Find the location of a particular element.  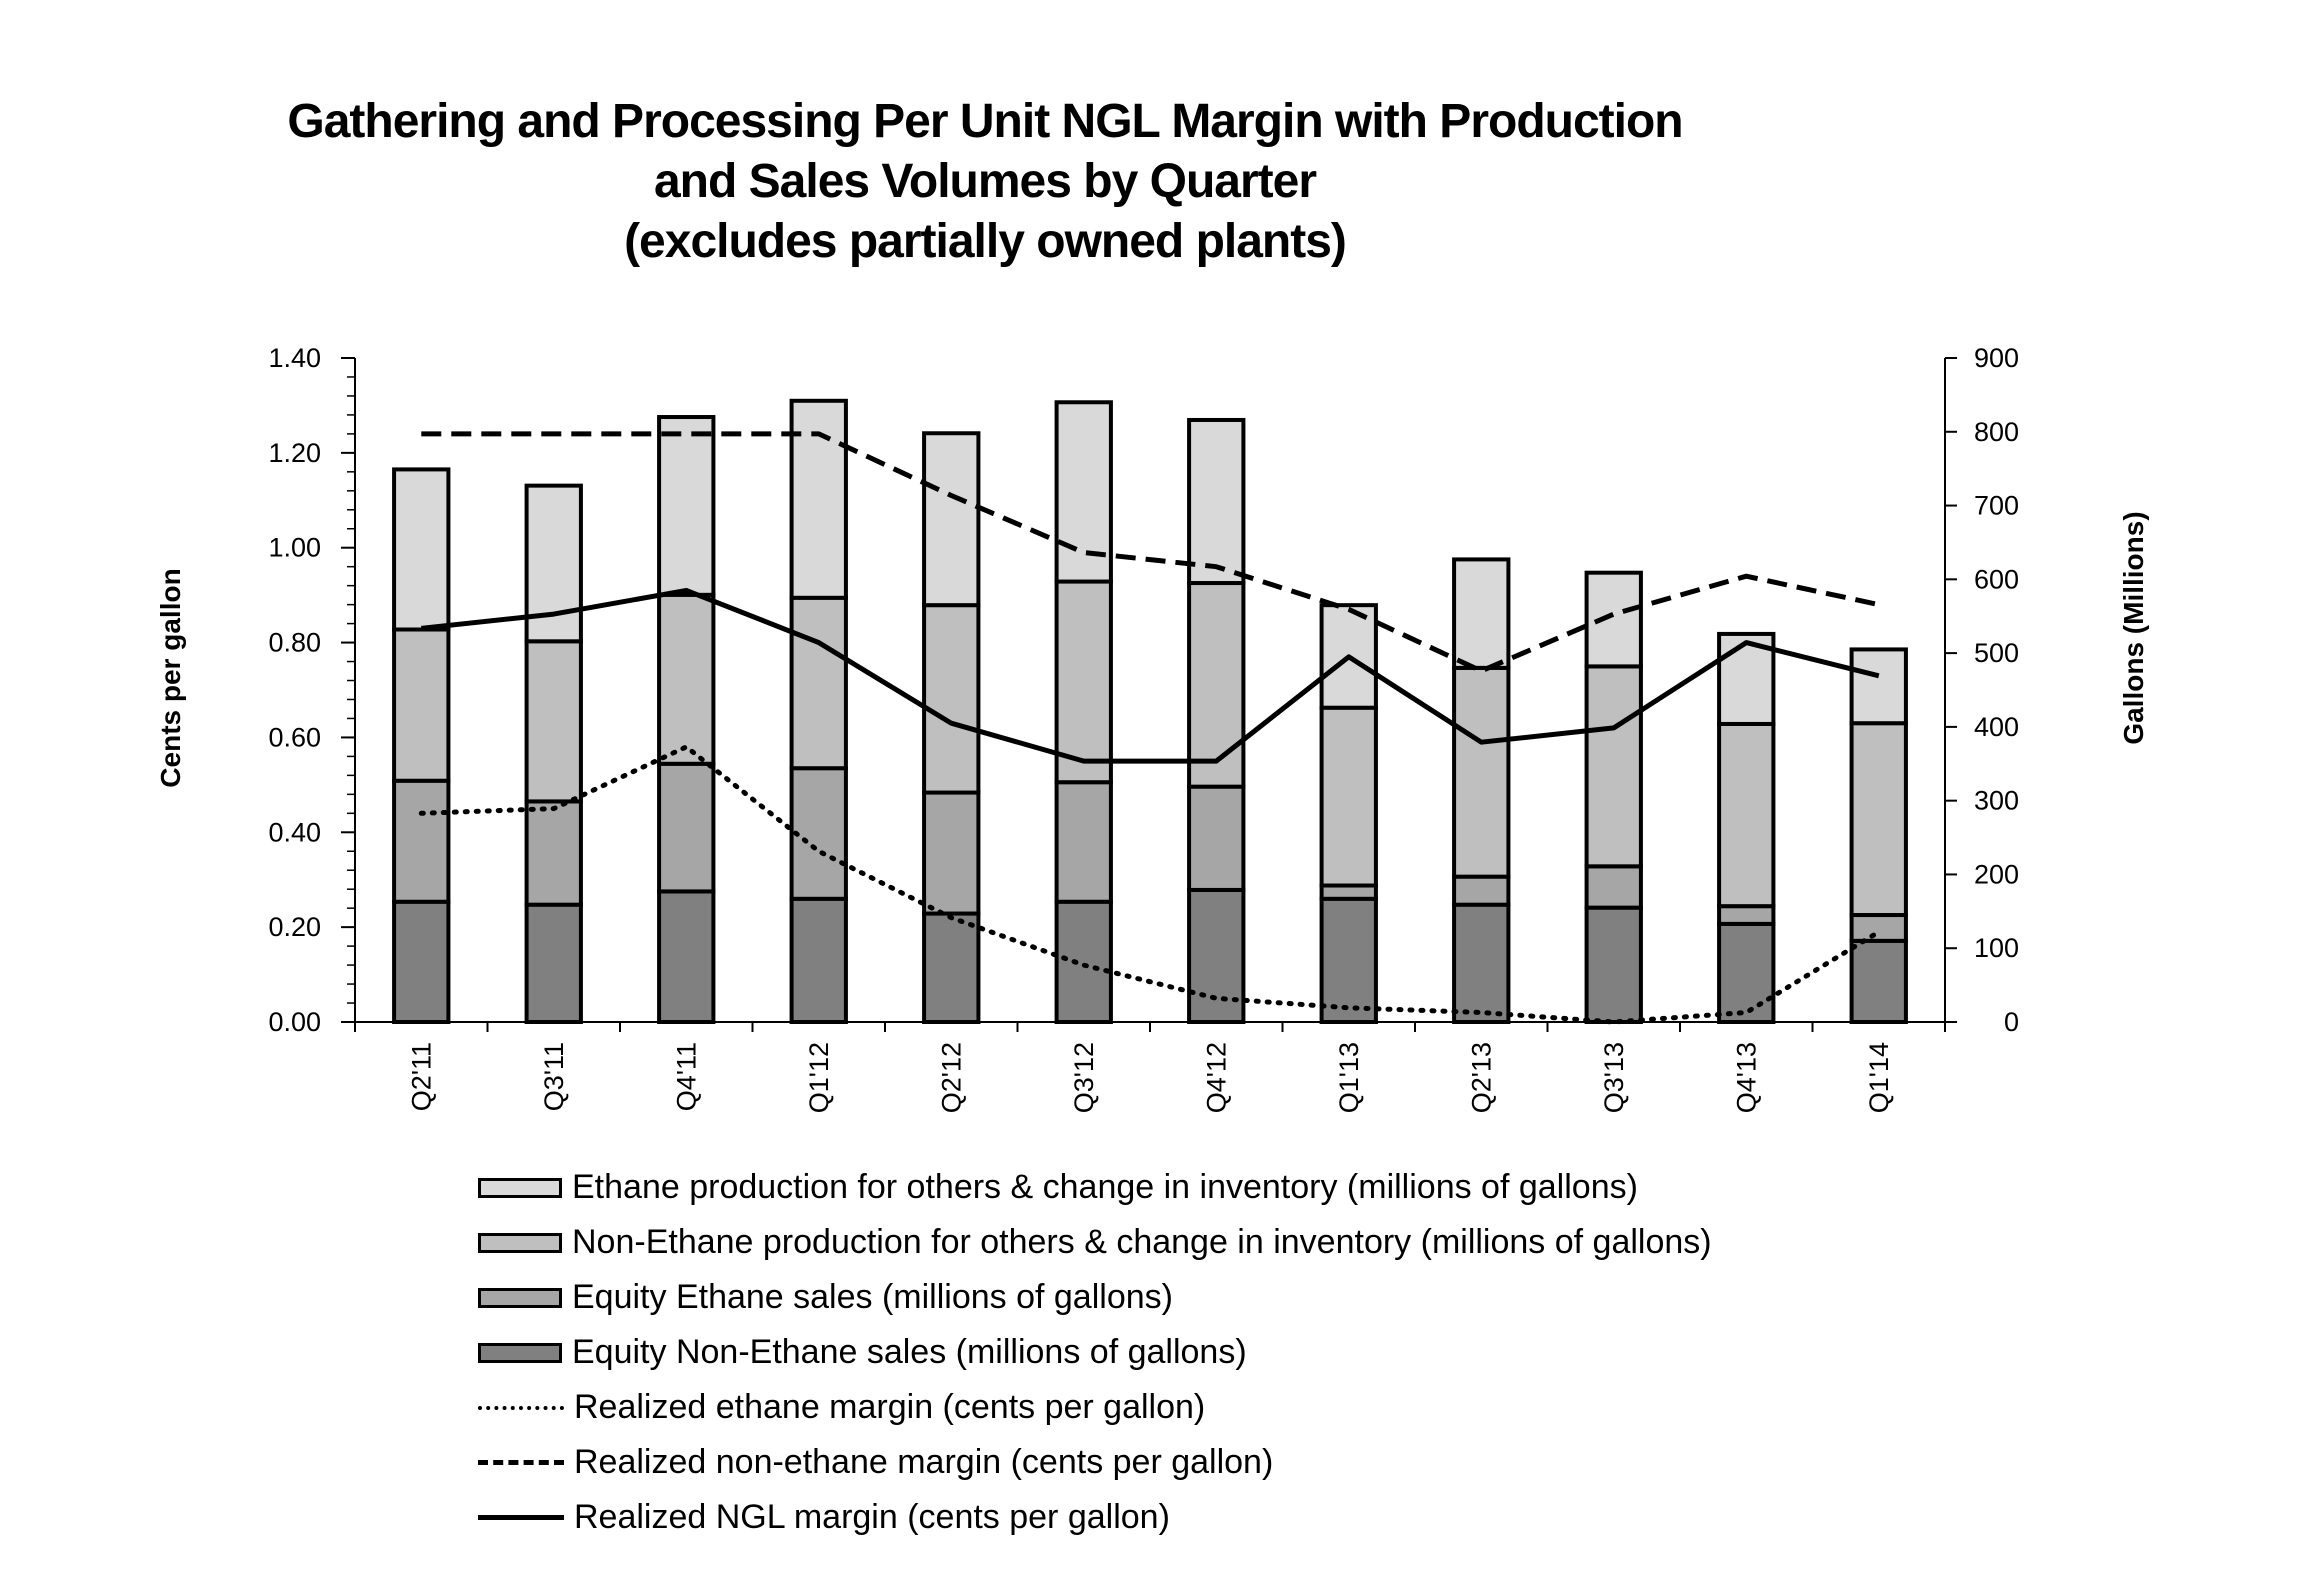

x-axis-tick-label: Q4'11 is located at coordinates (686, 1076).